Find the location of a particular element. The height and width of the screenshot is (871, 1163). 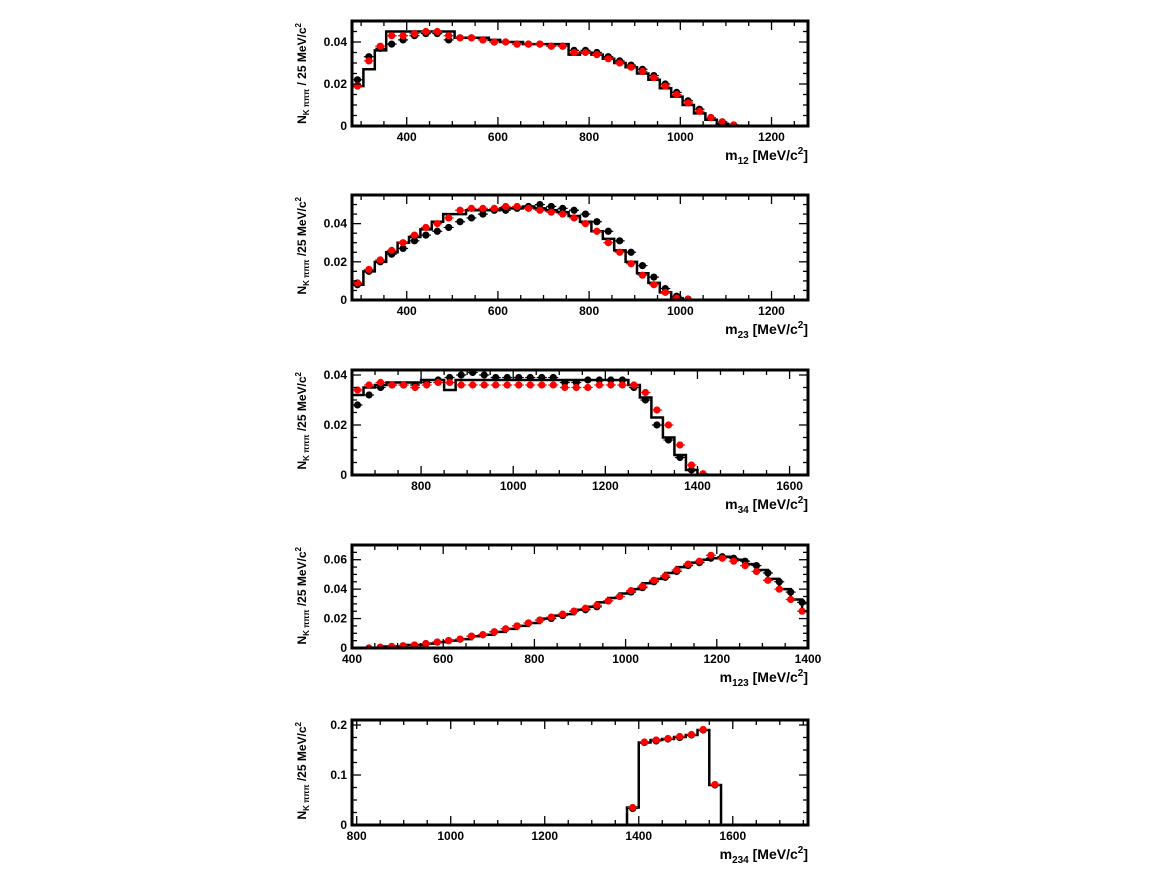

x-axis-title-main: m is located at coordinates (726, 854).